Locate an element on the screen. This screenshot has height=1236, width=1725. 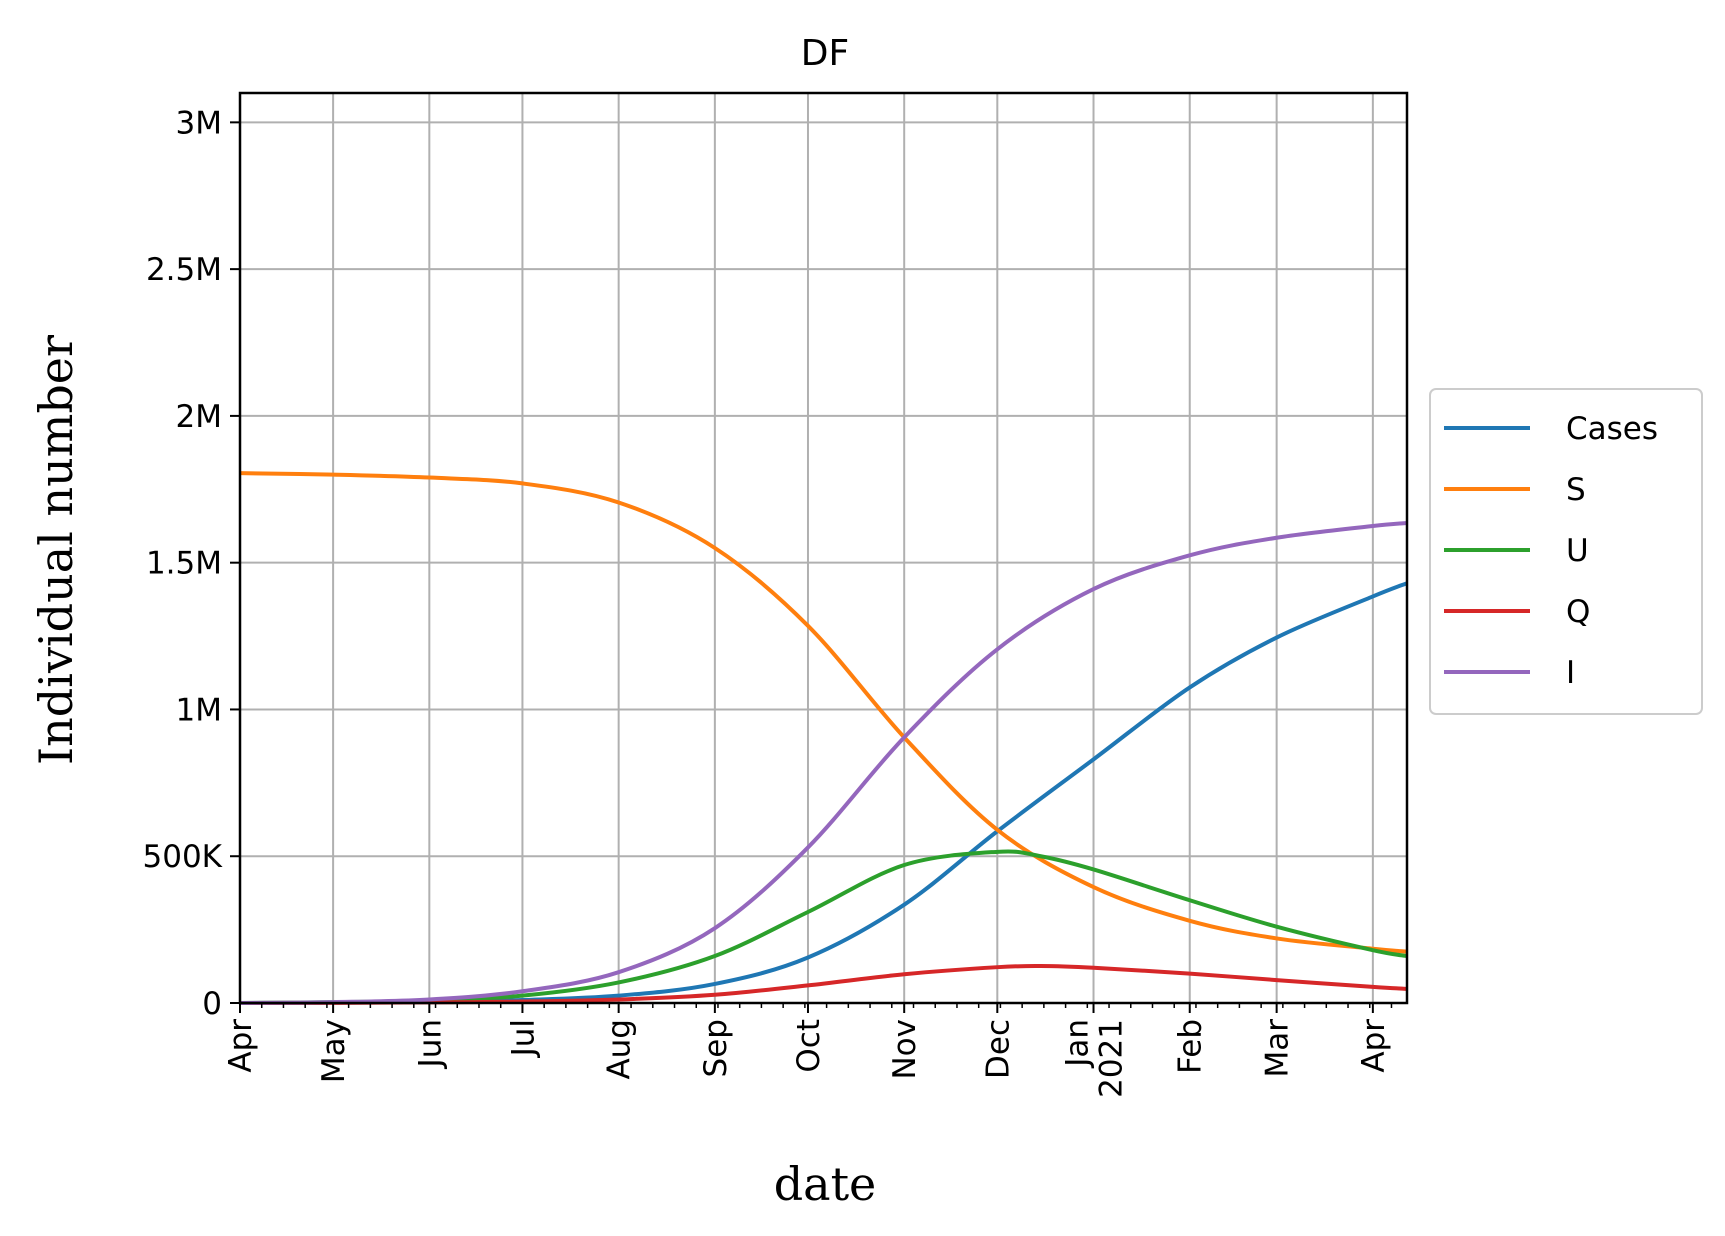
y-tick-label: 1M is located at coordinates (199, 710).